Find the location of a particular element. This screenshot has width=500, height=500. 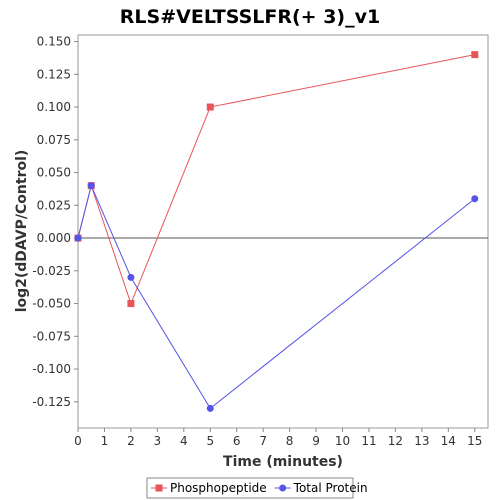

x-tick-label: 11 is located at coordinates (368, 441).